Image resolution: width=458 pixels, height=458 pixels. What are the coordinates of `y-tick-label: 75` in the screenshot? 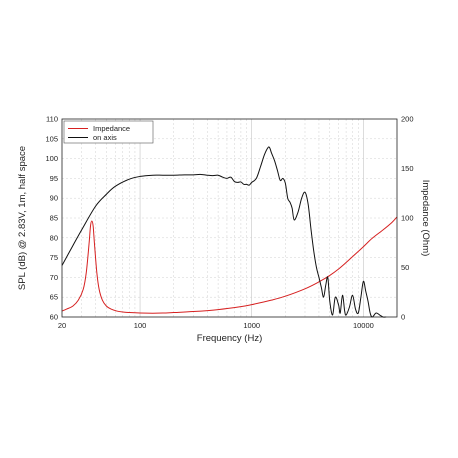 It's located at (54, 257).